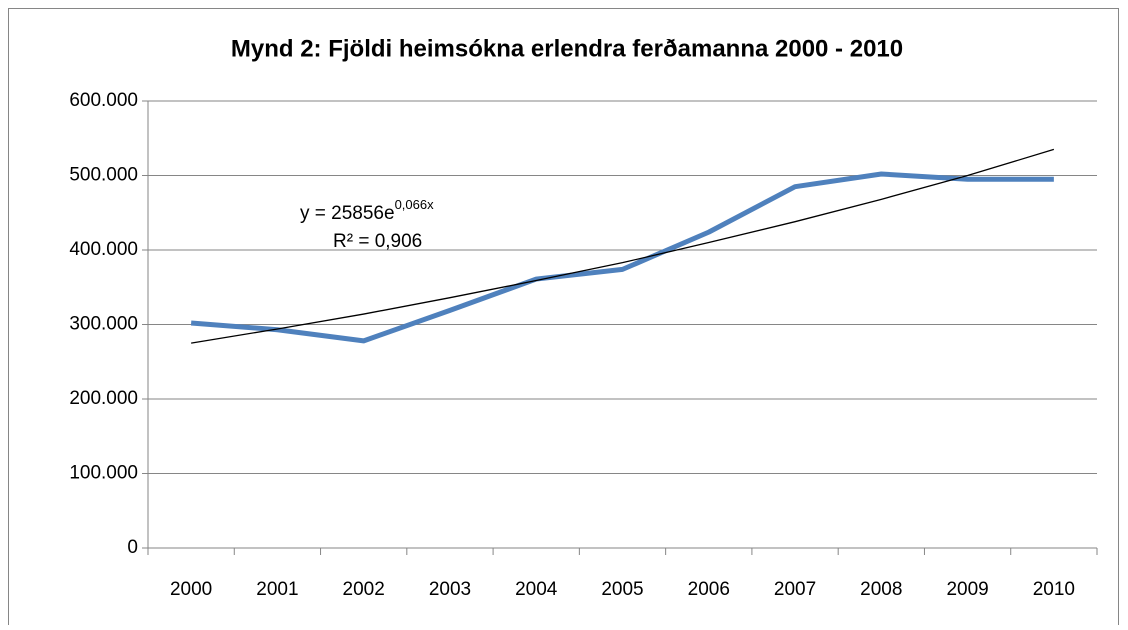 The width and height of the screenshot is (1128, 630). Describe the element at coordinates (795, 589) in the screenshot. I see `x-tick-label: 2007` at that location.